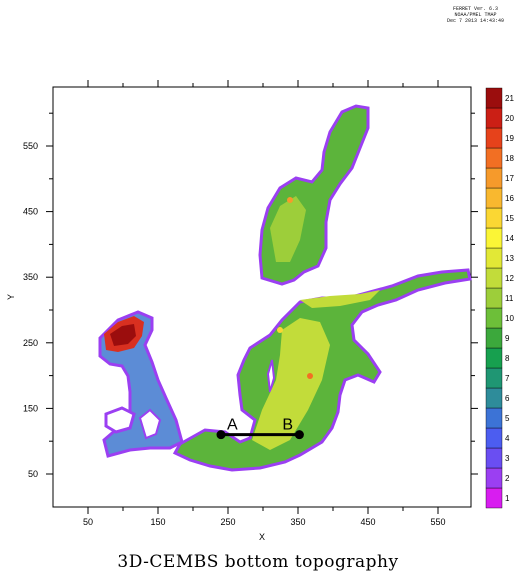  I want to click on x-tick-label: 50, so click(88, 522).